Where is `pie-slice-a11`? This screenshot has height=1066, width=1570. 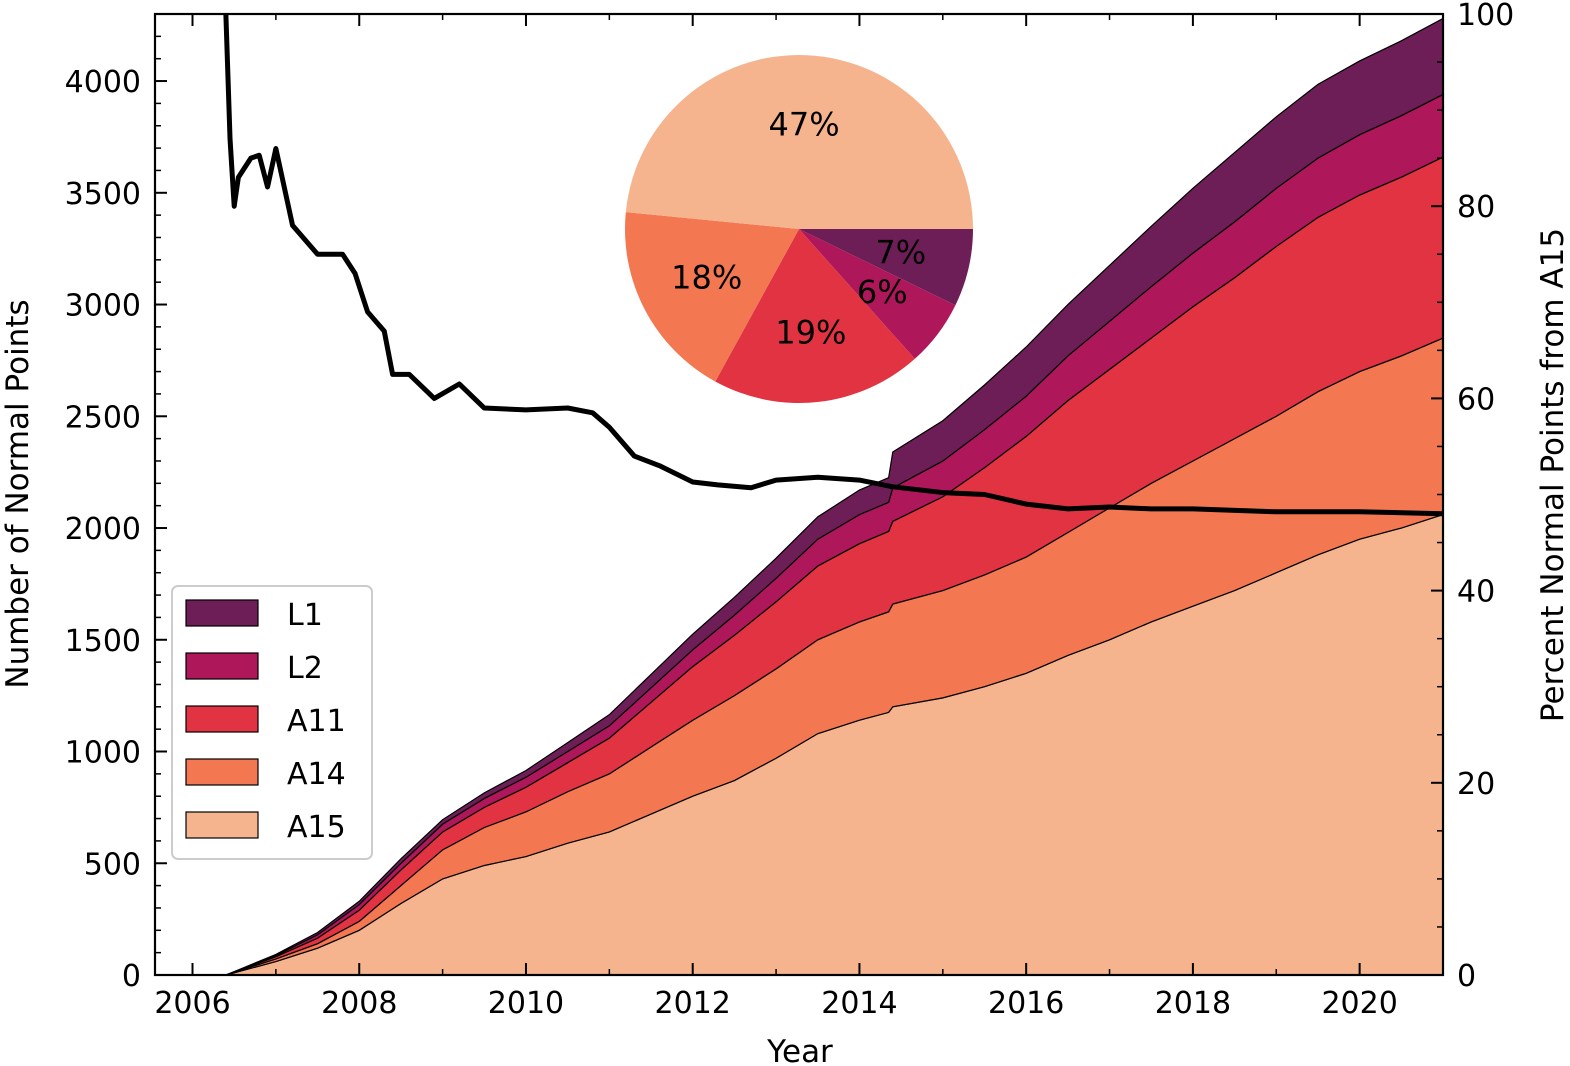
pie-slice-a11 is located at coordinates (815, 316).